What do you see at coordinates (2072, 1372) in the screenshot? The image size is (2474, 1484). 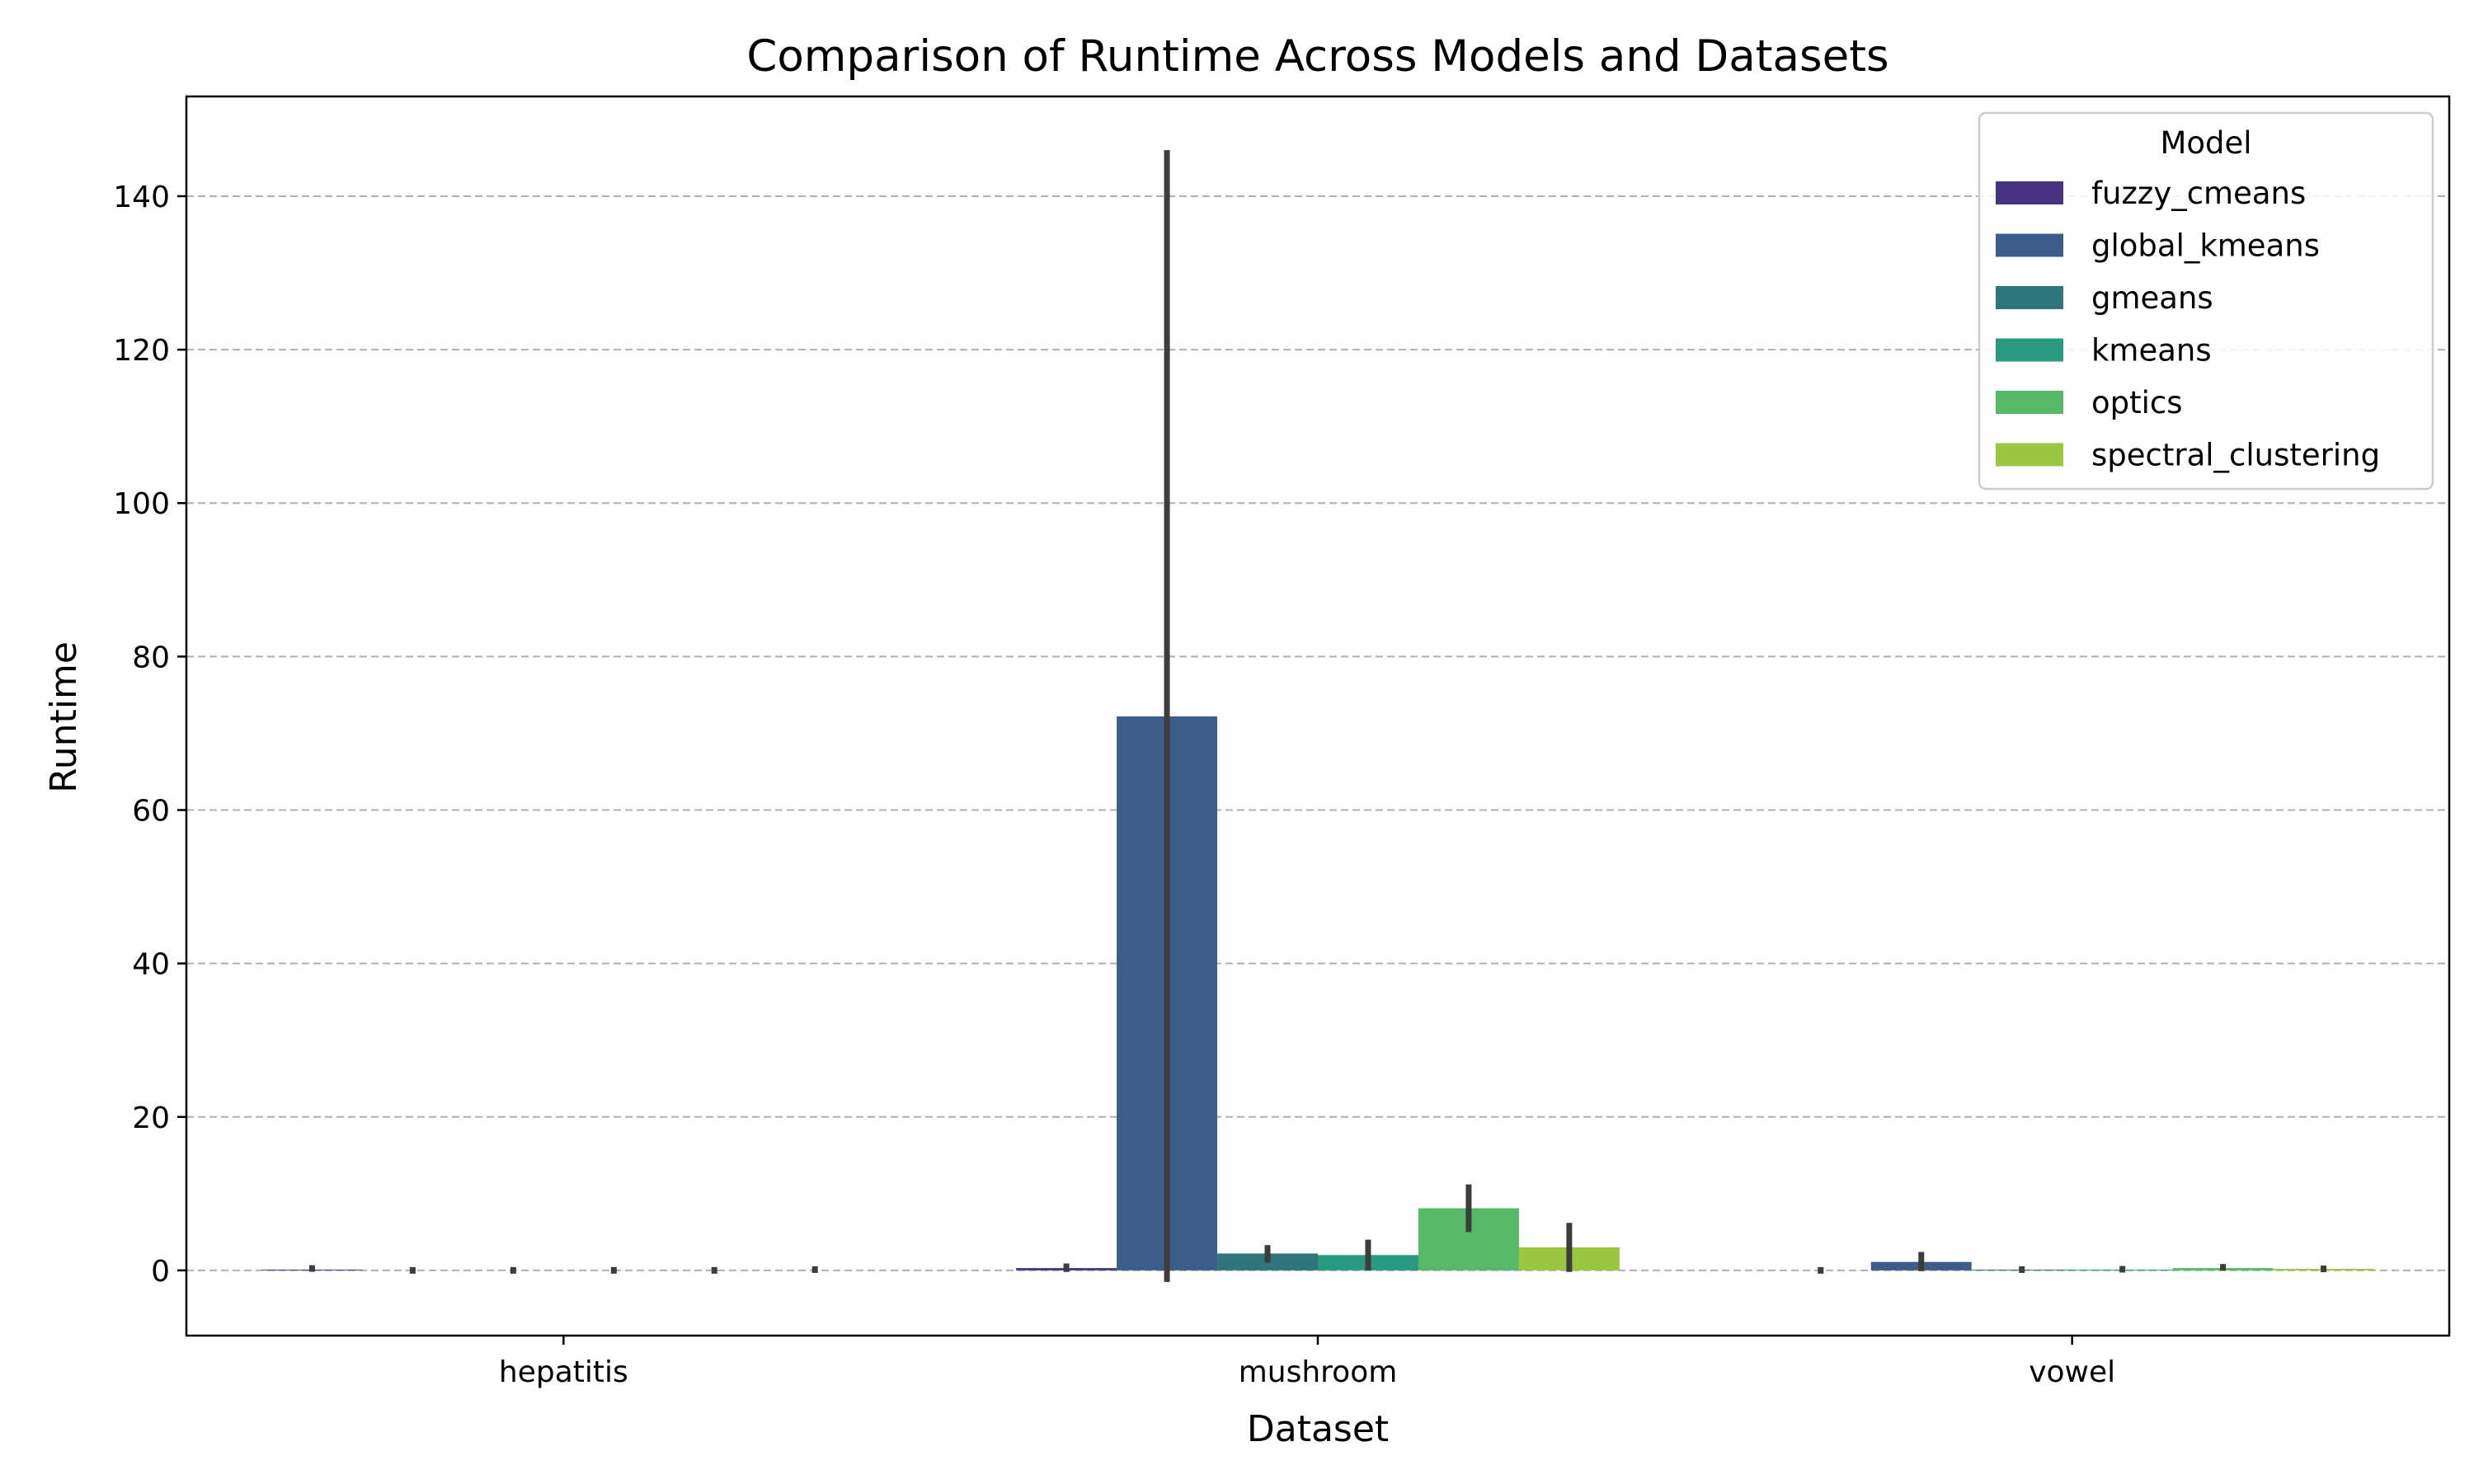 I see `x-tick-label: vowel` at bounding box center [2072, 1372].